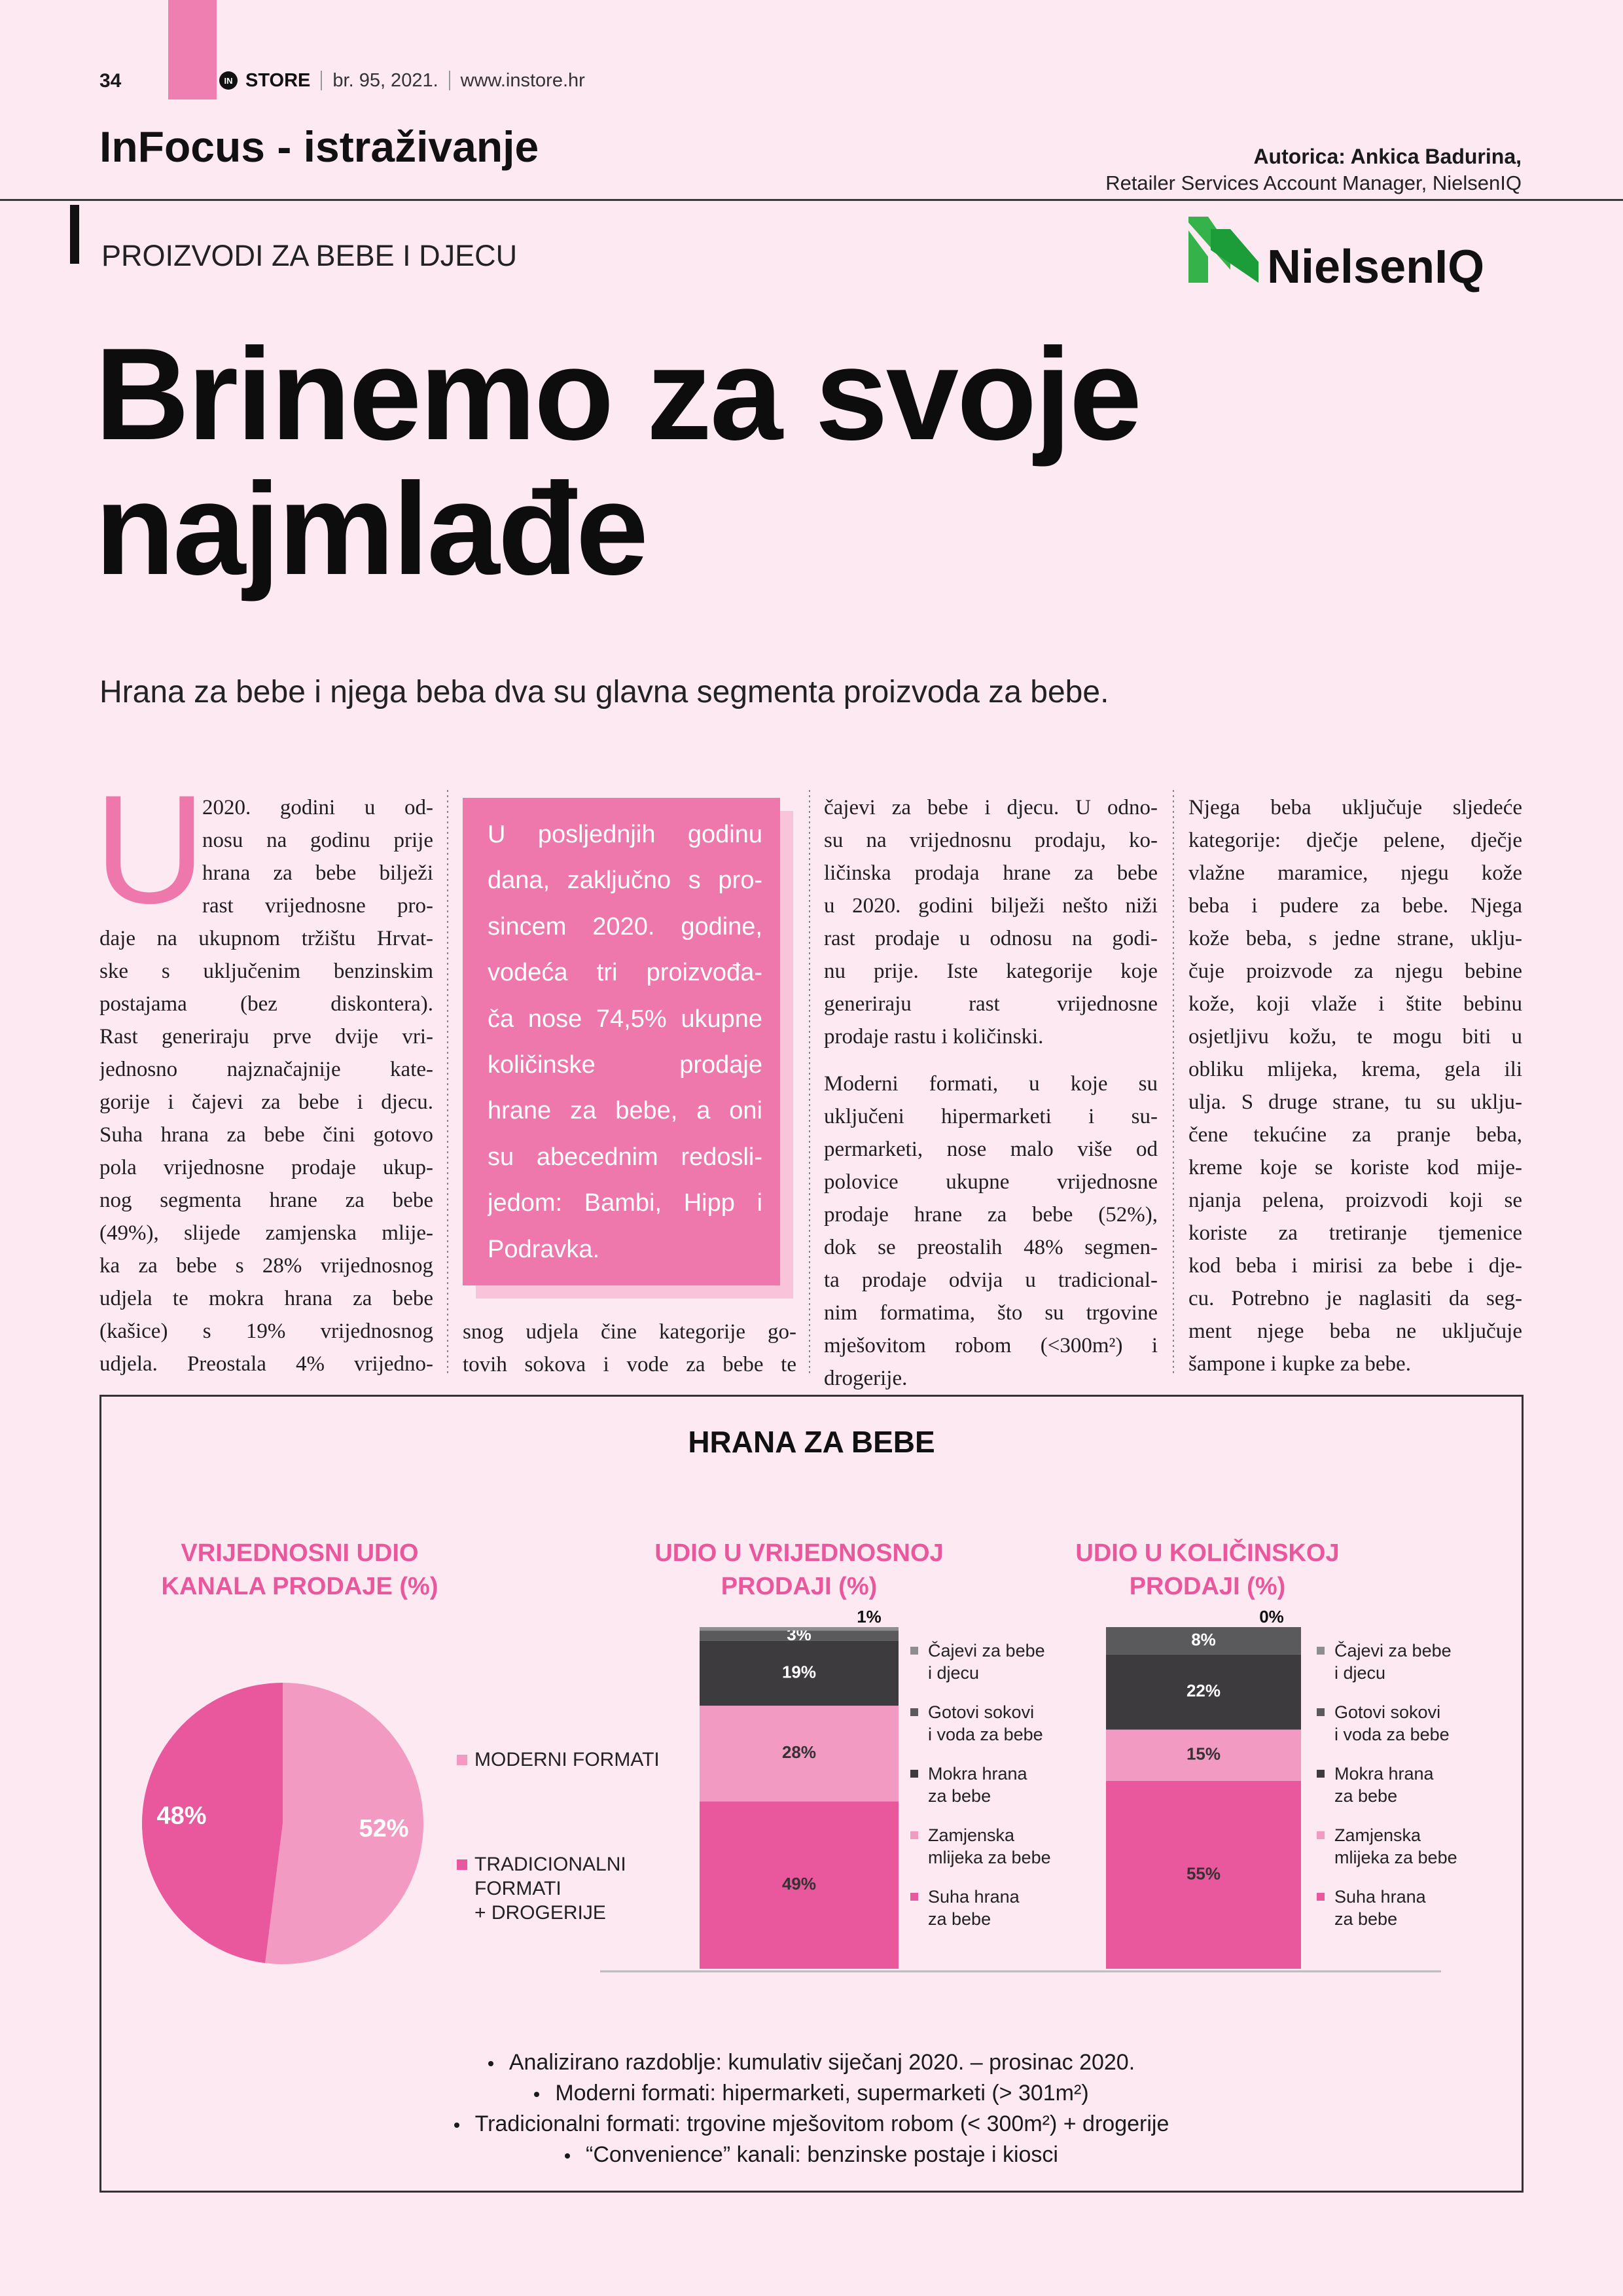 The image size is (1623, 2296). What do you see at coordinates (193, 49) in the screenshot?
I see `header-accent` at bounding box center [193, 49].